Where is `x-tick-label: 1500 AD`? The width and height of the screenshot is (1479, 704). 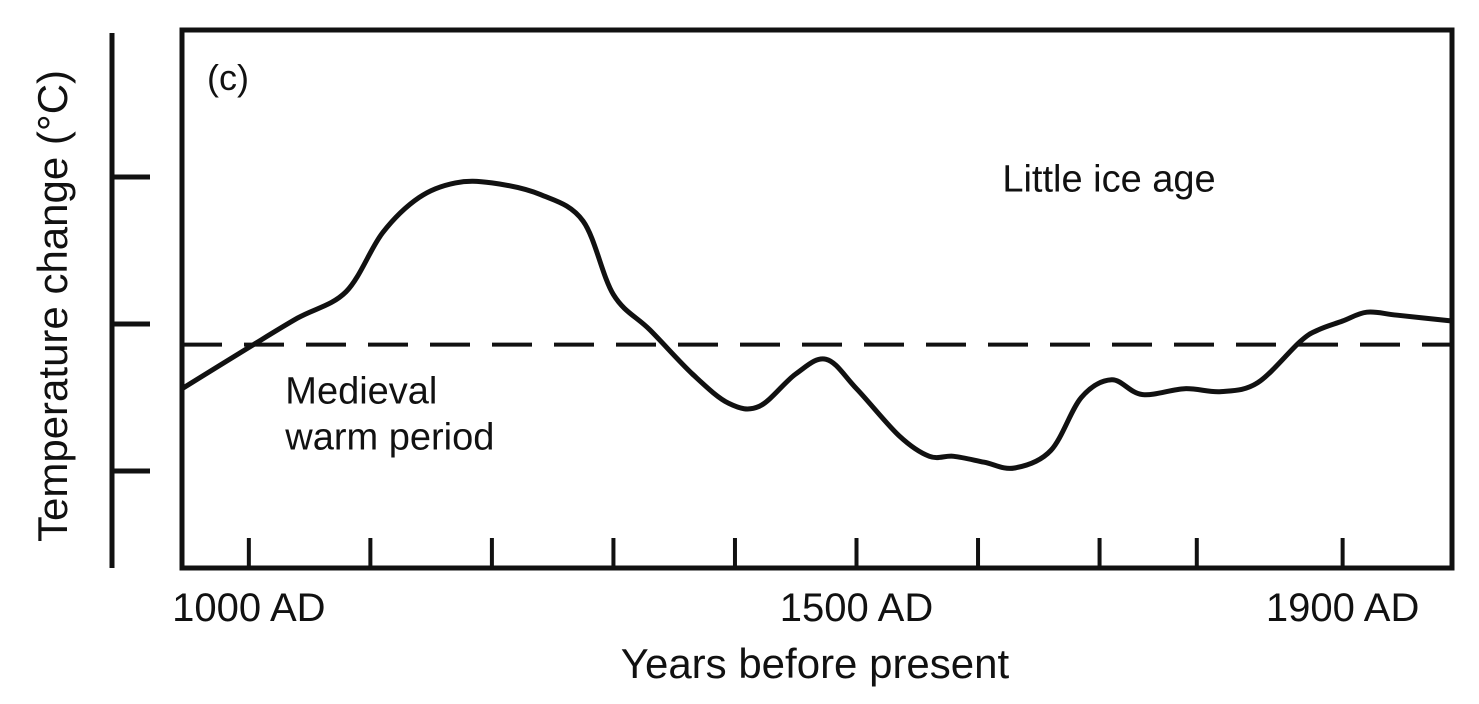 x-tick-label: 1500 AD is located at coordinates (856, 608).